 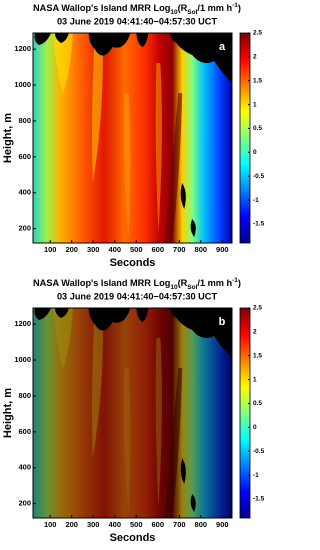 What do you see at coordinates (222, 47) in the screenshot?
I see `panel-label: a` at bounding box center [222, 47].